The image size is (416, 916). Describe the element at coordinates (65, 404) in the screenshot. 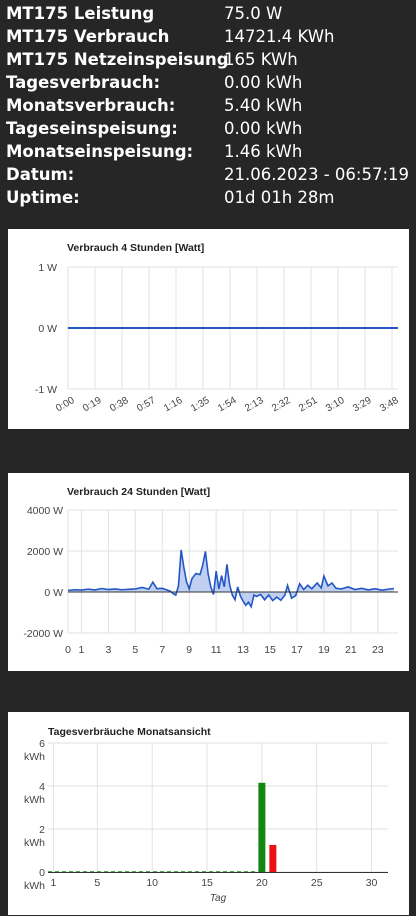

I see `x-tick-label: 0:00` at that location.